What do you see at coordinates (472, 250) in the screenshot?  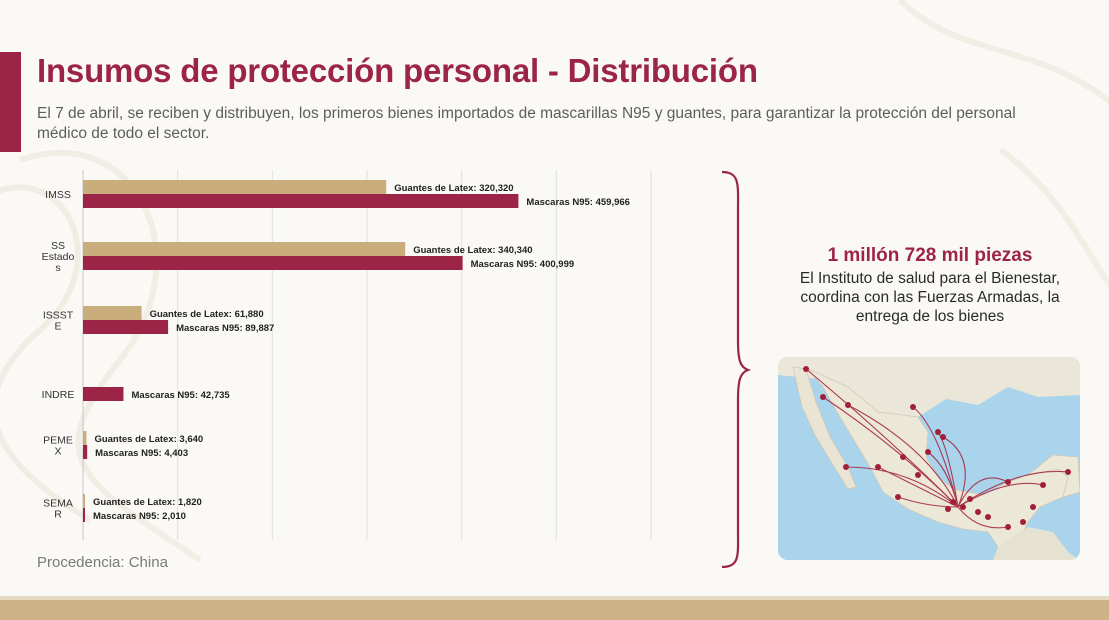 I see `guantes-value-label: Guantes de Latex: 340,340` at bounding box center [472, 250].